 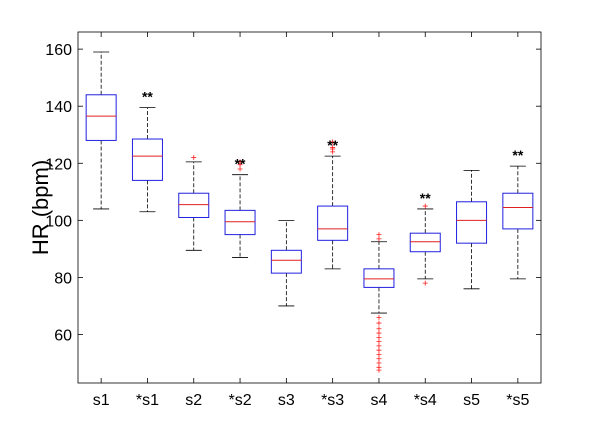 I want to click on x-tick-label: s3, so click(x=286, y=400).